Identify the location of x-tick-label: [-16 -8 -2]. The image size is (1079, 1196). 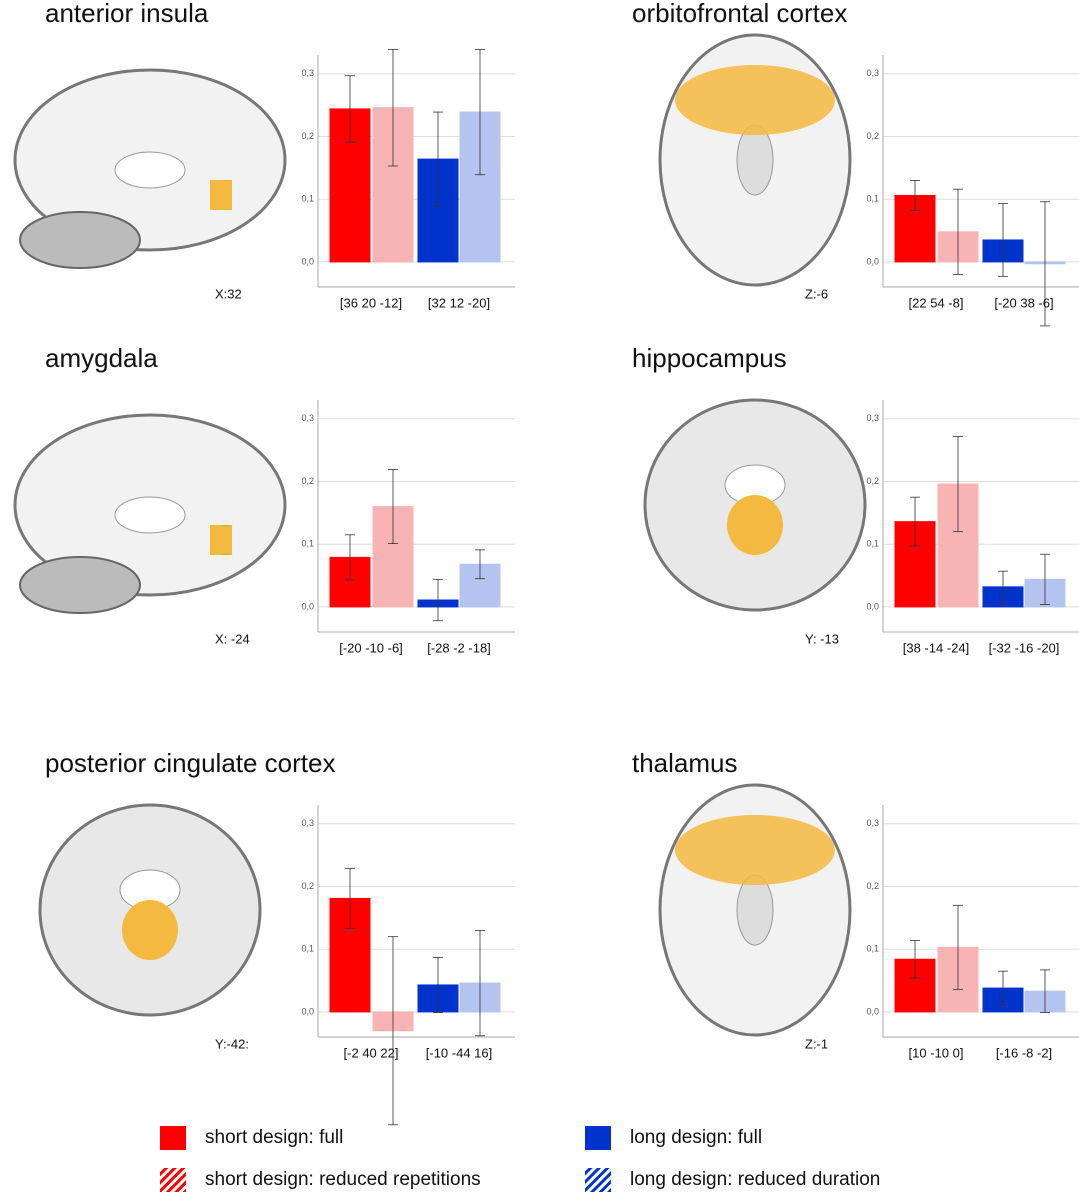
(1024, 1052).